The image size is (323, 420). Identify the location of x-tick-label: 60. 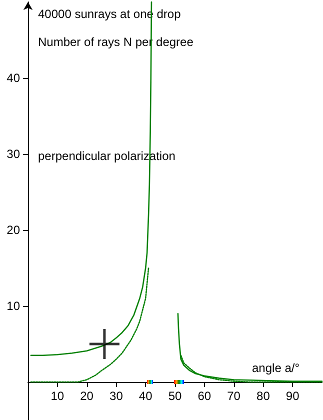
(205, 396).